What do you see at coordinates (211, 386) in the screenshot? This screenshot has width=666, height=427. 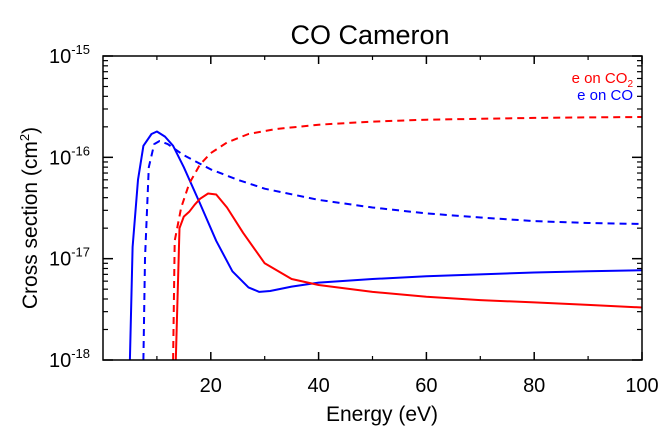 I see `x-tick-label: 20` at bounding box center [211, 386].